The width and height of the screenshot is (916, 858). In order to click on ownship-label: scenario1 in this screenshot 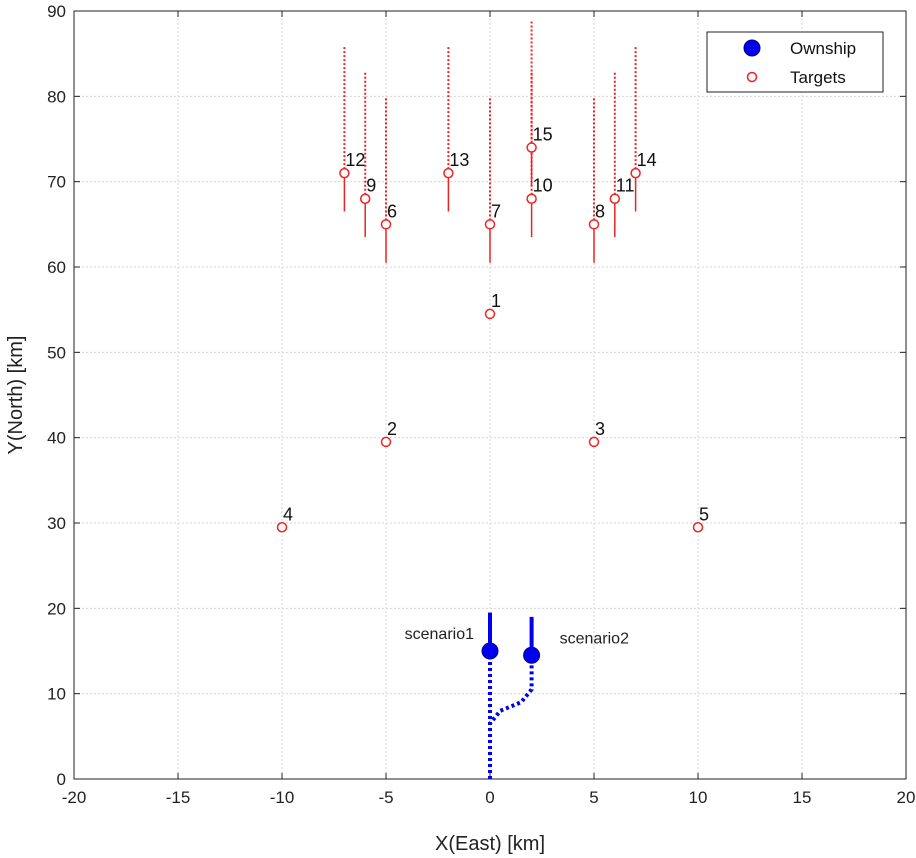, I will do `click(439, 634)`.